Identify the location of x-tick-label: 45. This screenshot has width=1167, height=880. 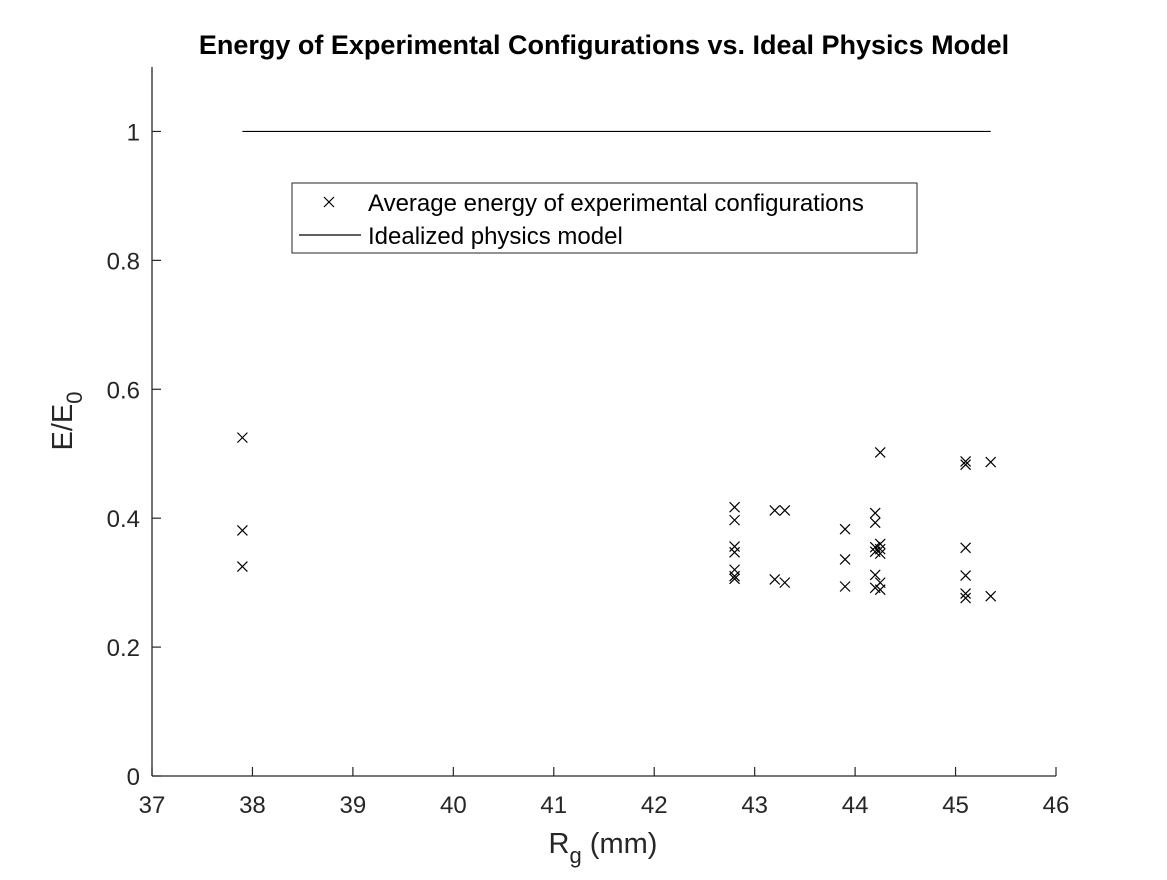
(955, 805).